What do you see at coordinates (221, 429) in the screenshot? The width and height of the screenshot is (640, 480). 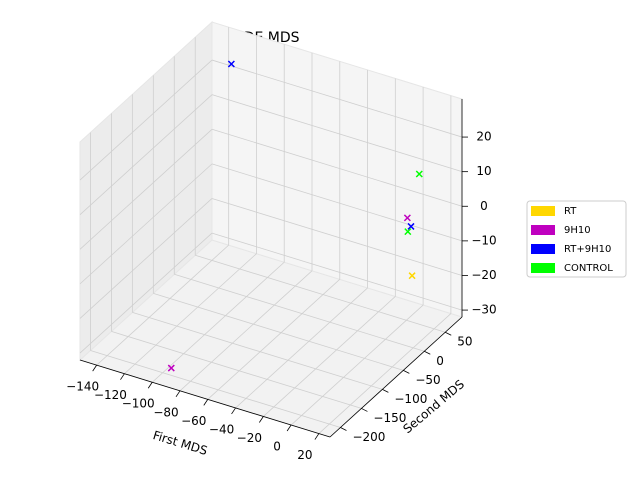 I see `x-tick-label: −40` at bounding box center [221, 429].